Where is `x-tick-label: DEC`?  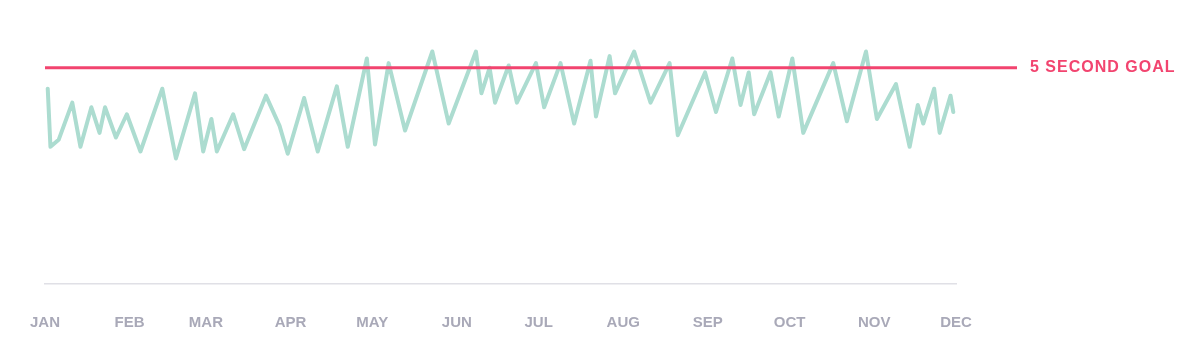
x-tick-label: DEC is located at coordinates (956, 322).